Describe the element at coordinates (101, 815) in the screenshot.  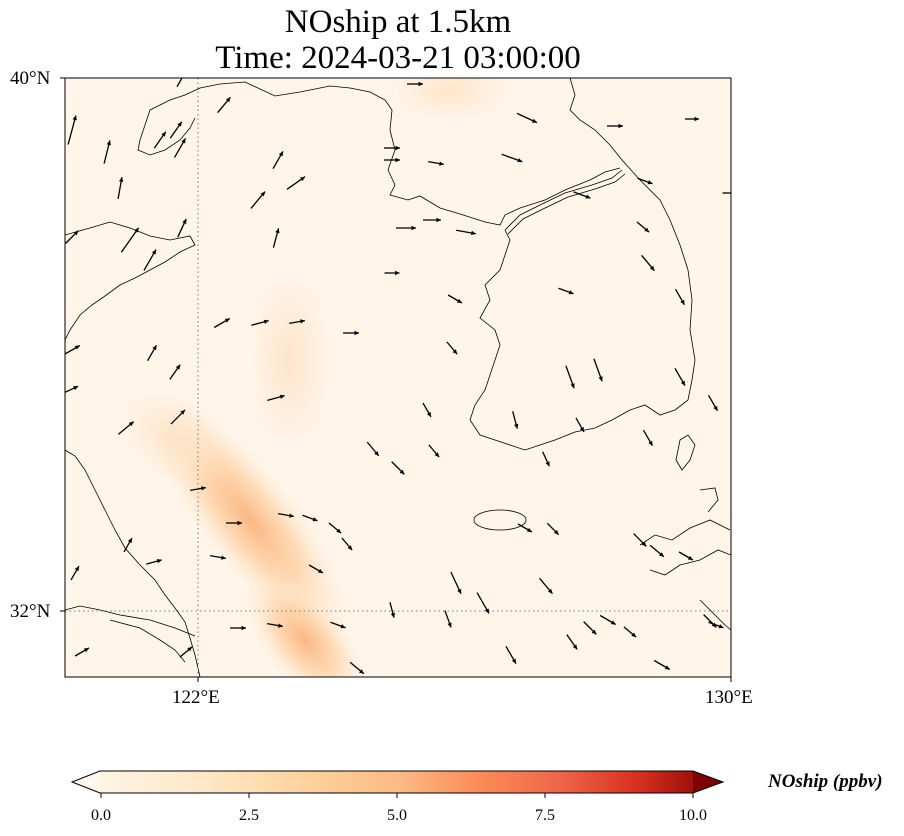
I see `colorbar-tick-0: 0.0` at that location.